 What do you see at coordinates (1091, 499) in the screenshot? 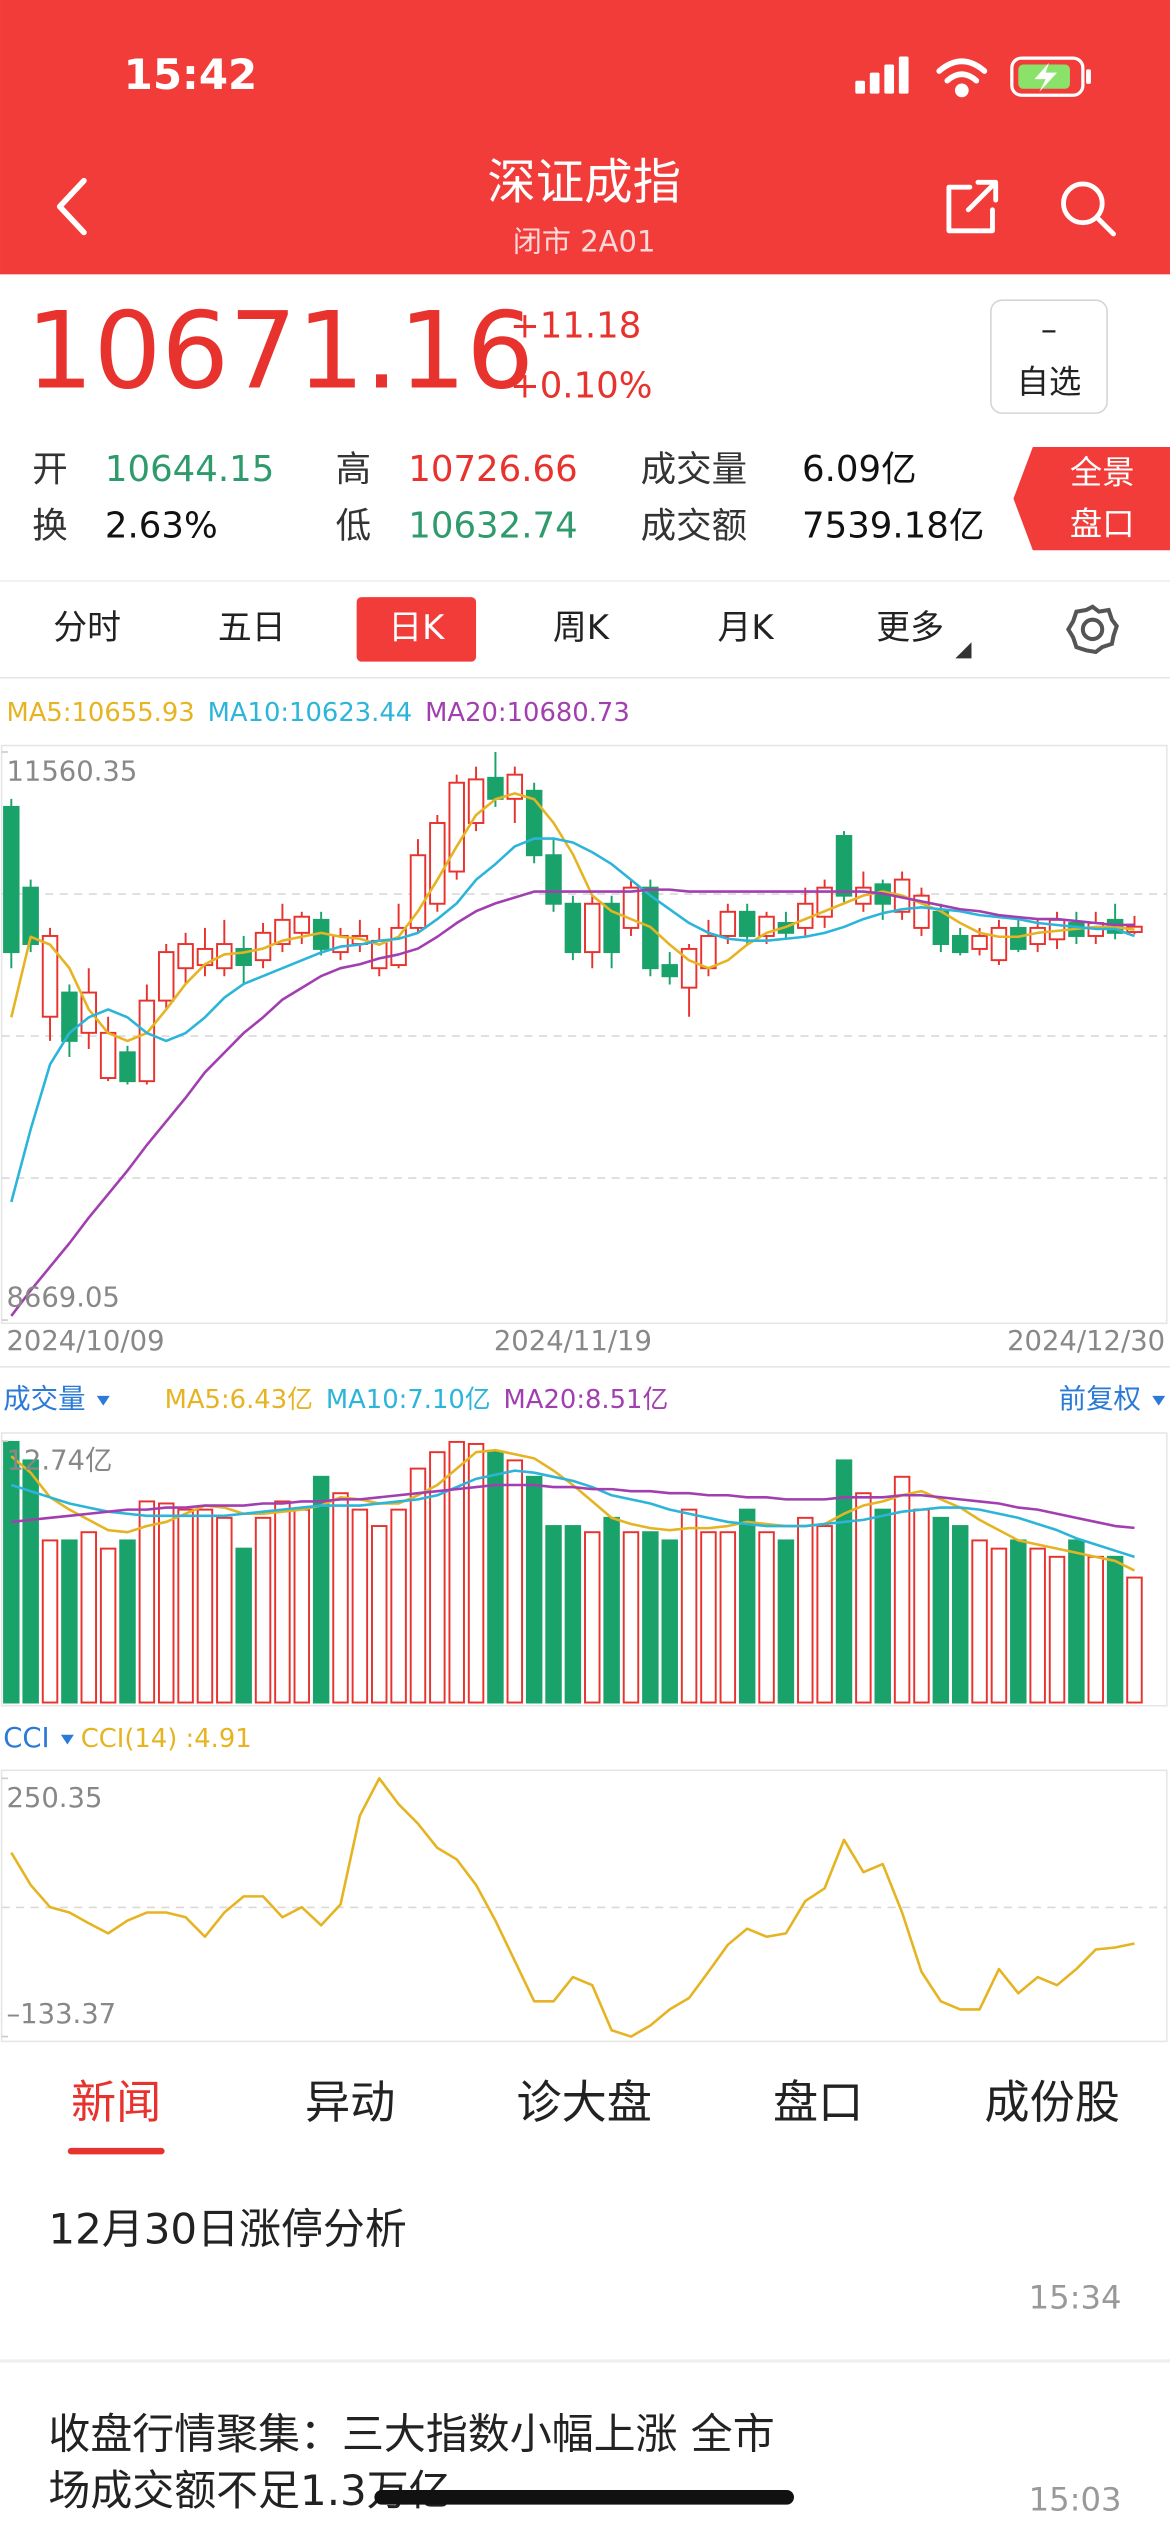
I see `panorama-button` at bounding box center [1091, 499].